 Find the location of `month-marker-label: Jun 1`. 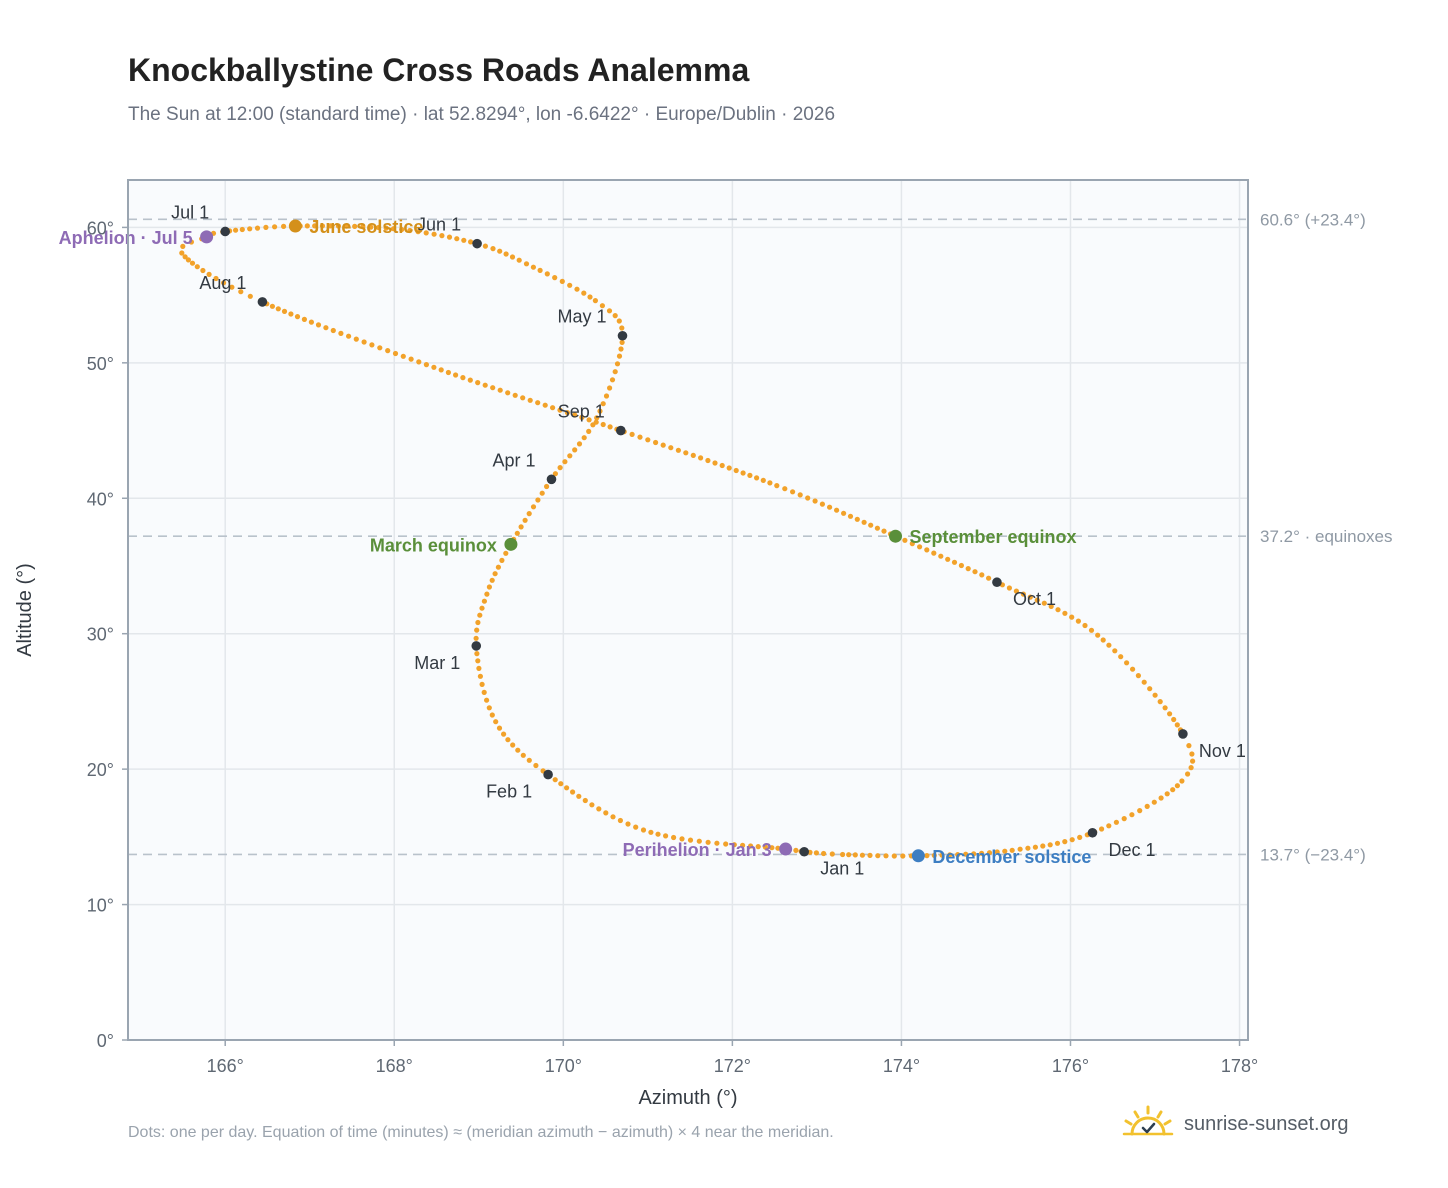

month-marker-label: Jun 1 is located at coordinates (439, 225).